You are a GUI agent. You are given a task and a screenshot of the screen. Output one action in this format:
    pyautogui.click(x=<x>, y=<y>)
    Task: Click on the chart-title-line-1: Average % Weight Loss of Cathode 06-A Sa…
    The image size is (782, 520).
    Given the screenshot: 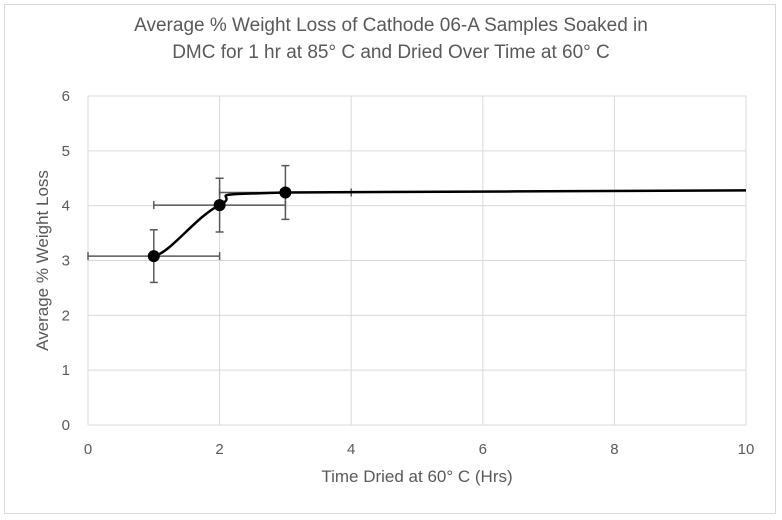 What is the action you would take?
    pyautogui.click(x=391, y=25)
    